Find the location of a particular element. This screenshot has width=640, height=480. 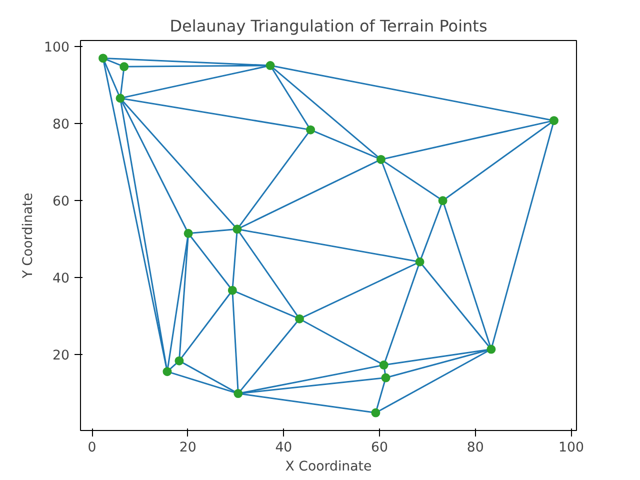

chart-title: Delaunay Triangulation of Terrain Points is located at coordinates (329, 26).